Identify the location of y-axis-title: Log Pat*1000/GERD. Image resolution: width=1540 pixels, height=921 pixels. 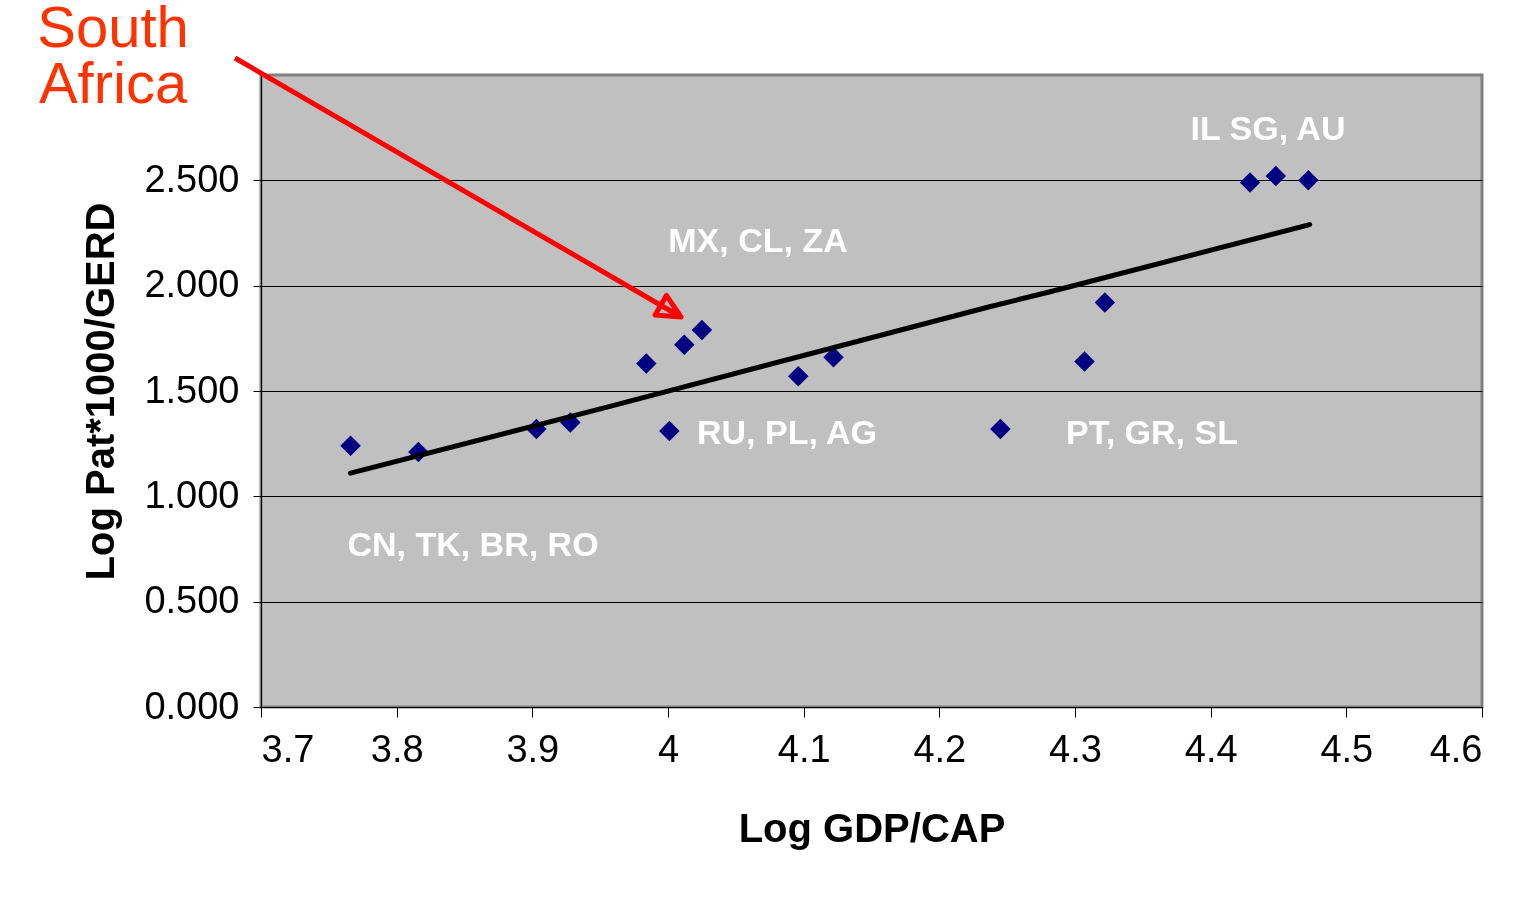
(100, 391).